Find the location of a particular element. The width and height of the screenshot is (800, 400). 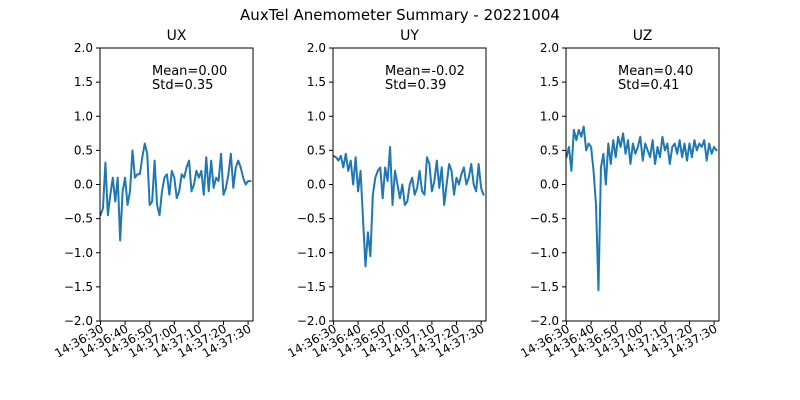

std-annotation: Std=0.41 is located at coordinates (648, 85).